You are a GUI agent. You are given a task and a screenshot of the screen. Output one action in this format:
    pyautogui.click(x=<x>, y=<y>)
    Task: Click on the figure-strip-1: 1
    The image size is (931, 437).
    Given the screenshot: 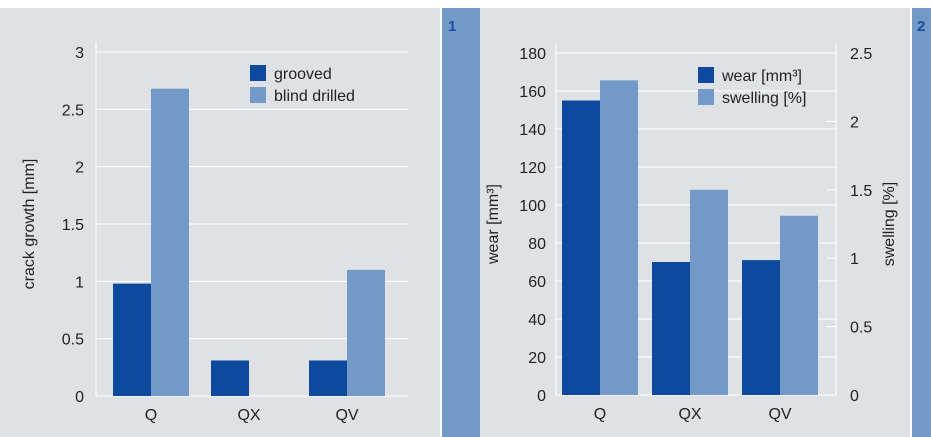 What is the action you would take?
    pyautogui.click(x=461, y=222)
    